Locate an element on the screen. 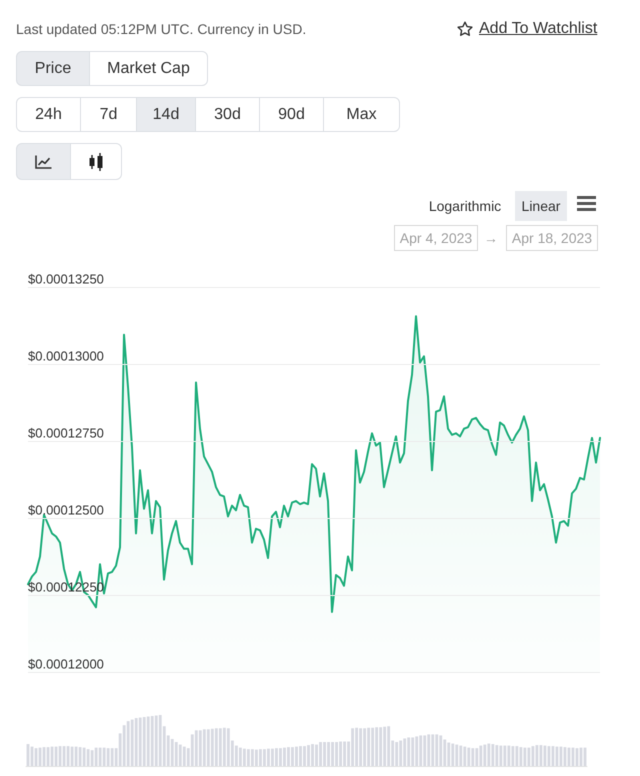 The image size is (640, 776). text: Logarithmic is located at coordinates (465, 206).